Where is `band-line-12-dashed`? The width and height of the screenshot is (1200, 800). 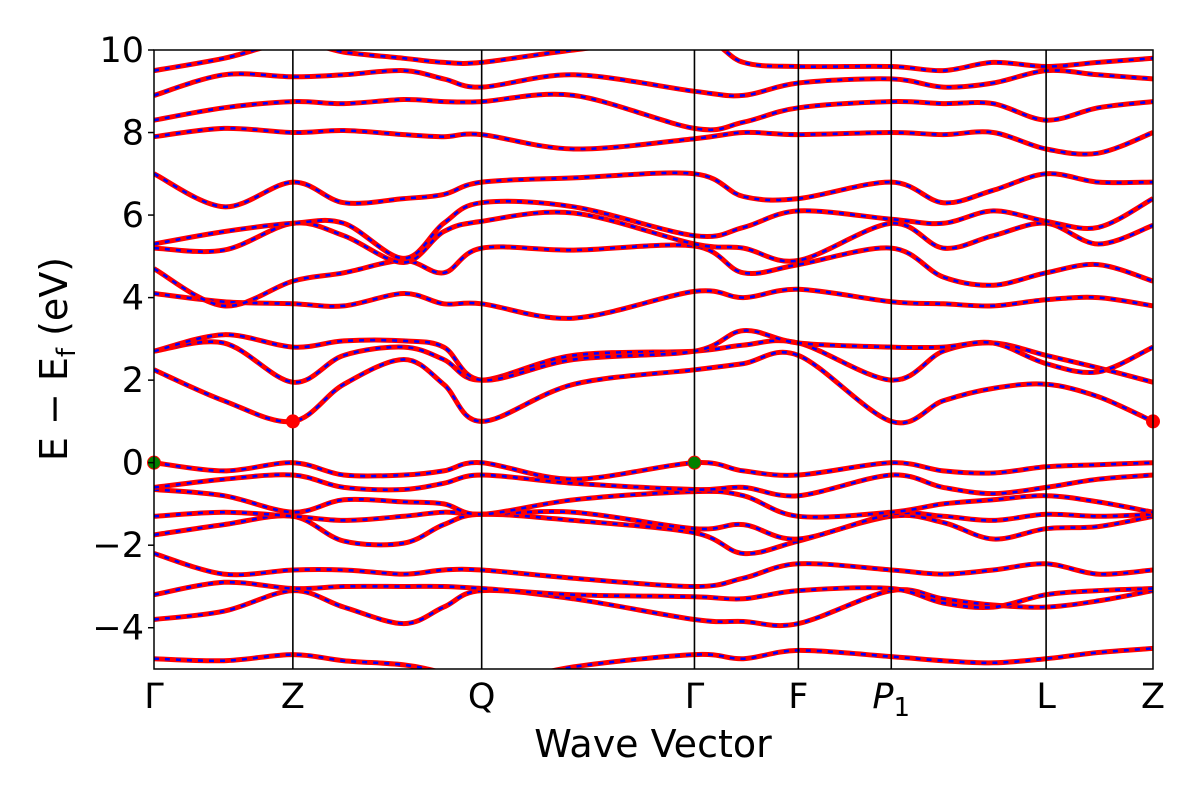 band-line-12-dashed is located at coordinates (653, 355).